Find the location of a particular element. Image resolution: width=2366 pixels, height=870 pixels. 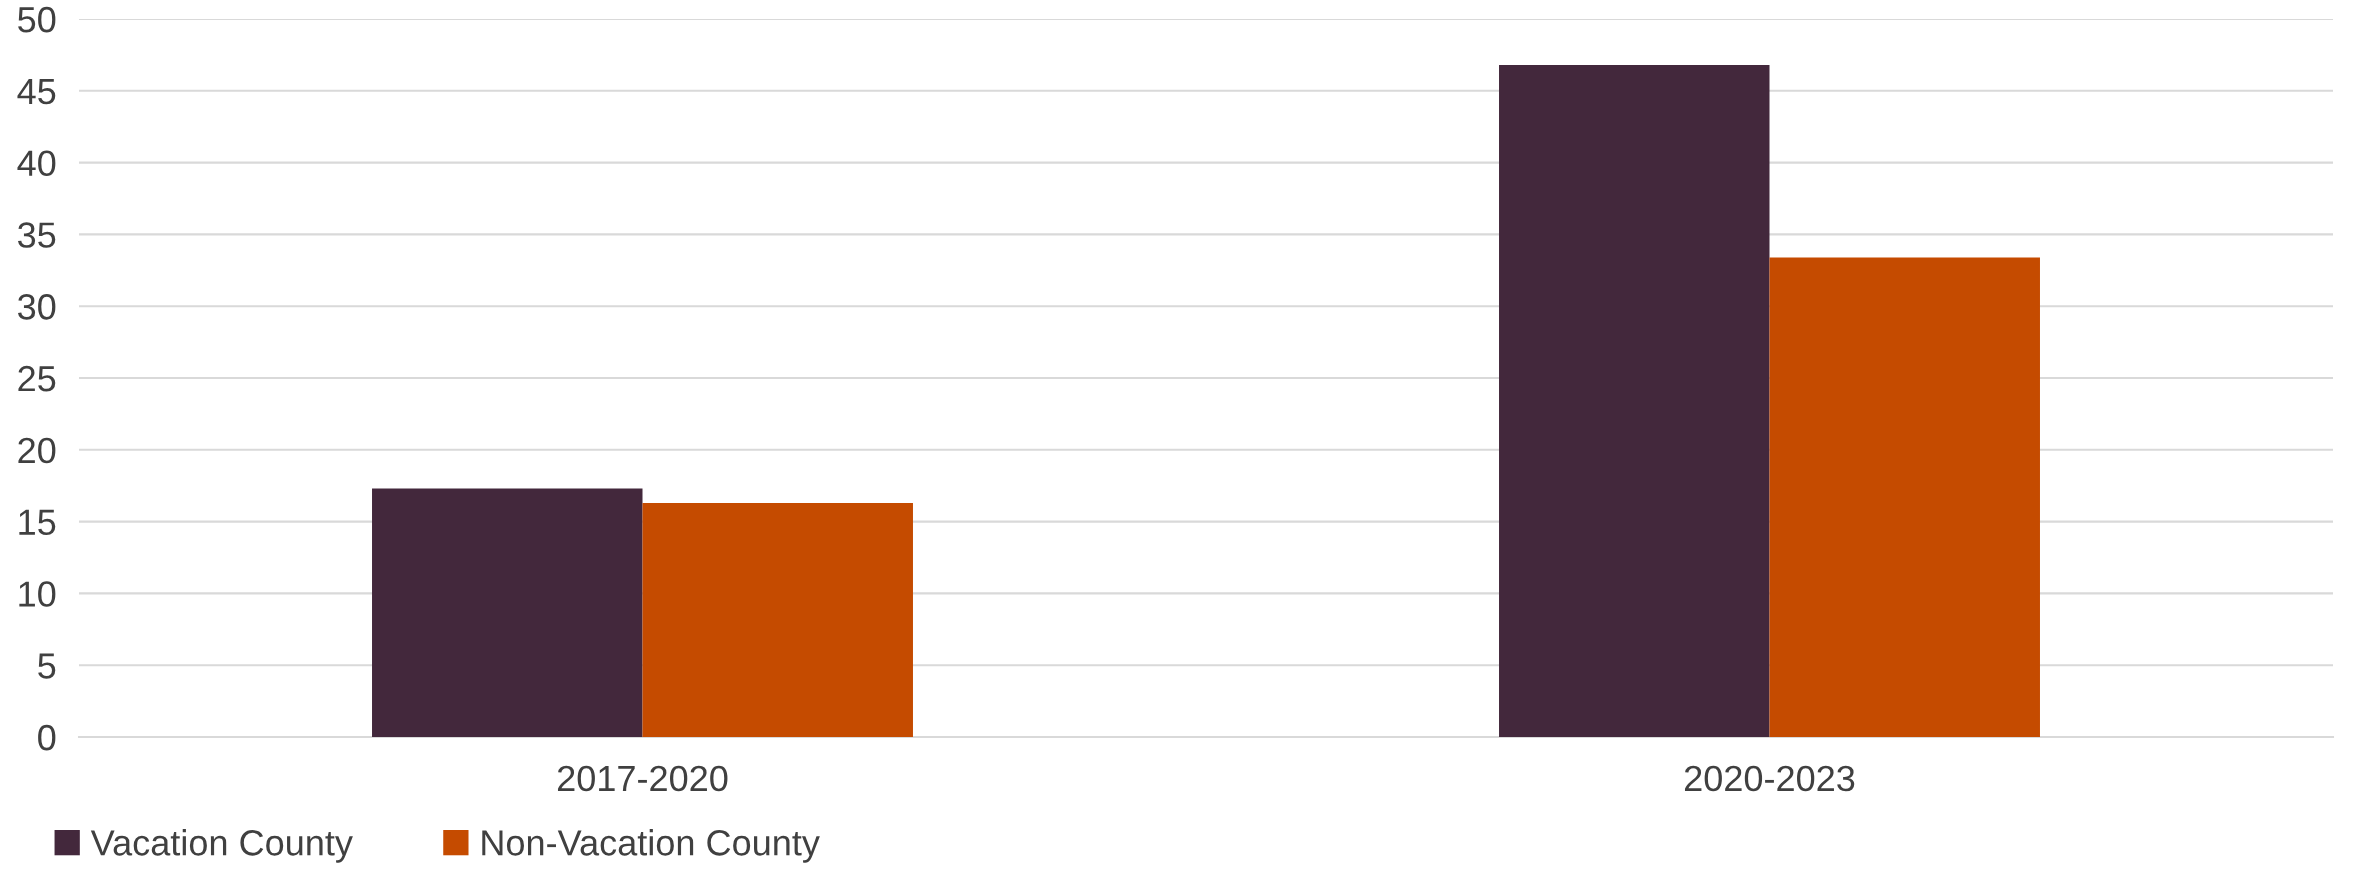

y-tick-label: 25 is located at coordinates (37, 378).